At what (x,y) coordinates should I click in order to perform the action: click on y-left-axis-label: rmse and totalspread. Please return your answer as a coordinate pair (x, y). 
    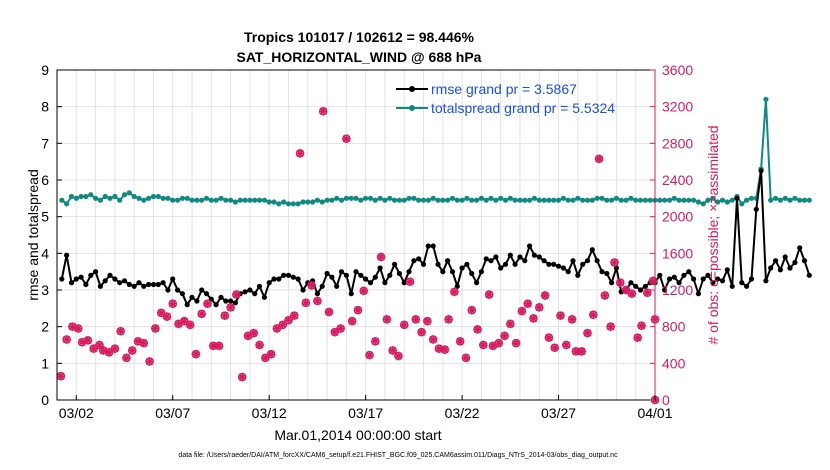
    Looking at the image, I should click on (33, 235).